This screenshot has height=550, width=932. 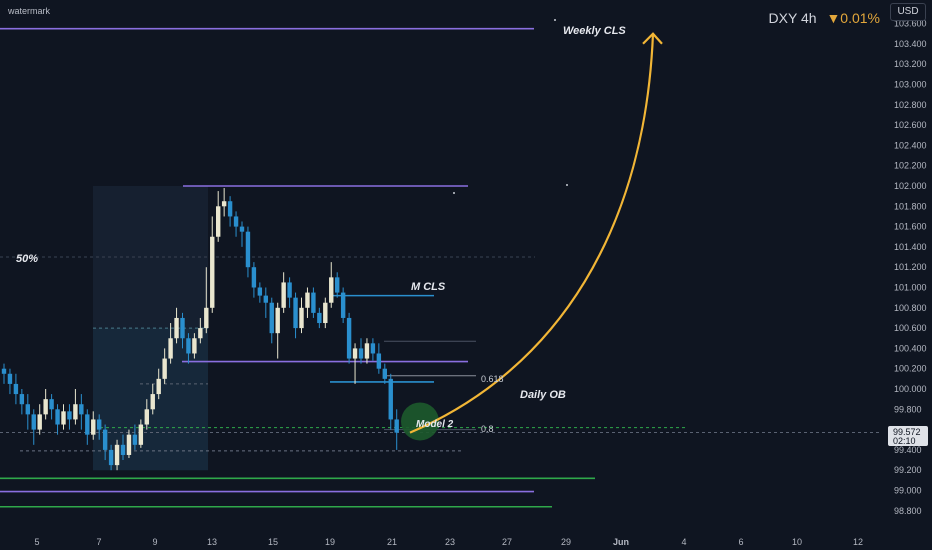 I want to click on price-tick: 101.400, so click(x=910, y=247).